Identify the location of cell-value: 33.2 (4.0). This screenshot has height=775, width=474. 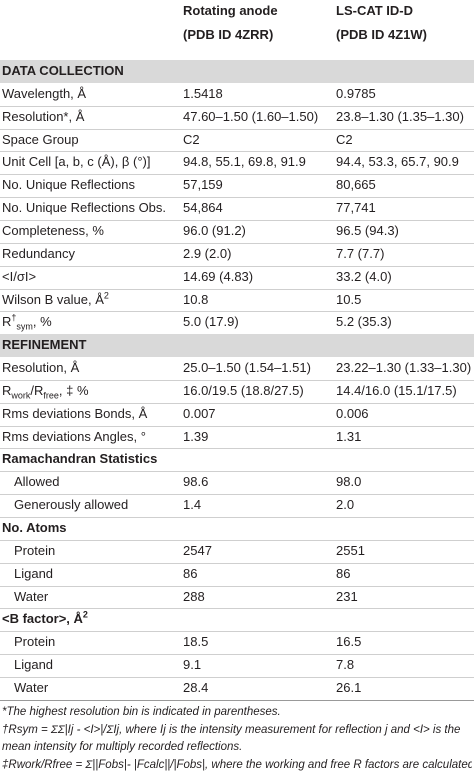
(364, 276).